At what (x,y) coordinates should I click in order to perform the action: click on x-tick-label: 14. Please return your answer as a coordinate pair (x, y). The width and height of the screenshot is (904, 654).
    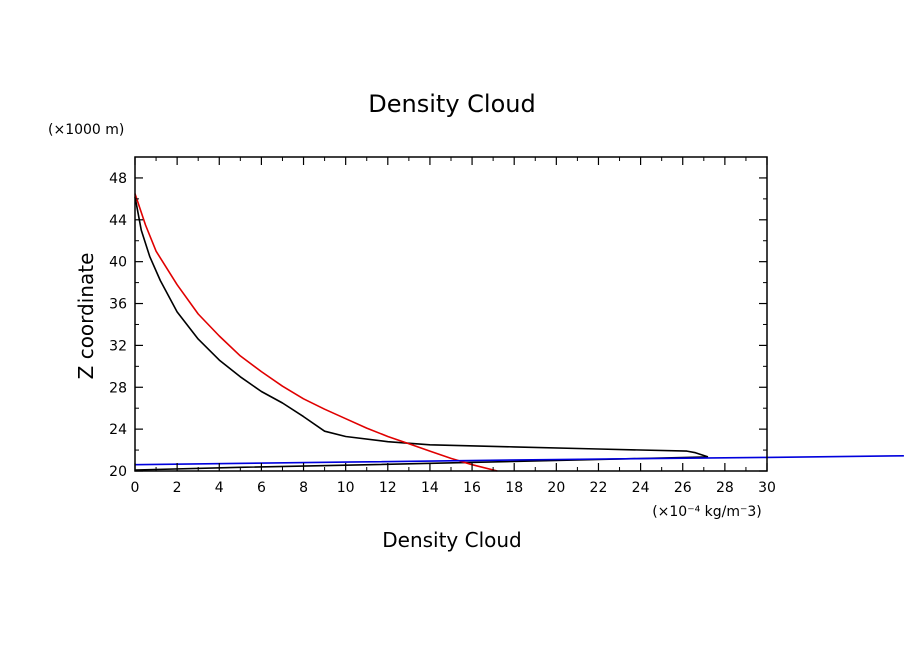
    Looking at the image, I should click on (430, 488).